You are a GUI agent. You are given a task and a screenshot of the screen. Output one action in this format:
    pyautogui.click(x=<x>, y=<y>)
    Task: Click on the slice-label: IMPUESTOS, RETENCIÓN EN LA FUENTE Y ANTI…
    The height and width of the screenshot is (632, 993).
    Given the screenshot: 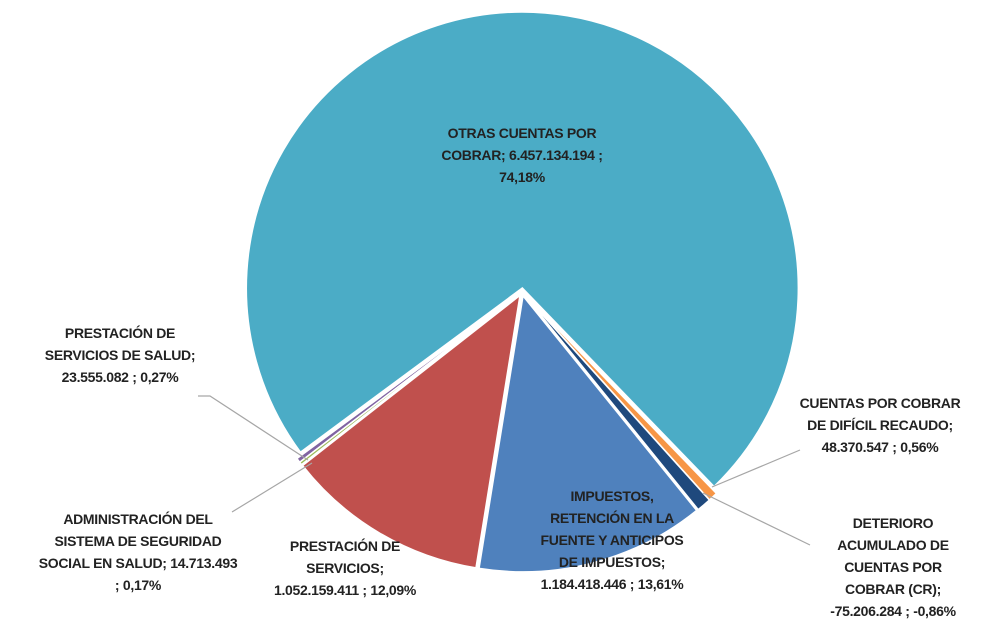 What is the action you would take?
    pyautogui.click(x=612, y=540)
    